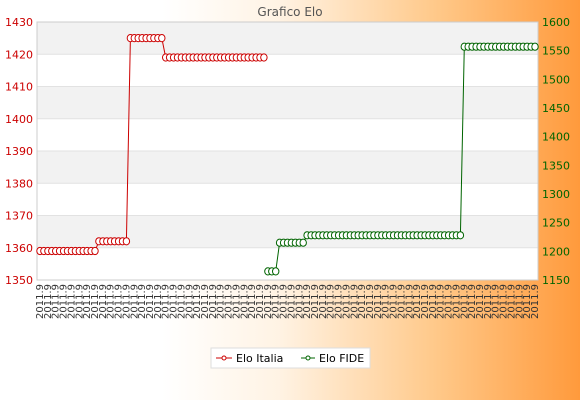  I want to click on left-tick-label: 1390, so click(19, 151).